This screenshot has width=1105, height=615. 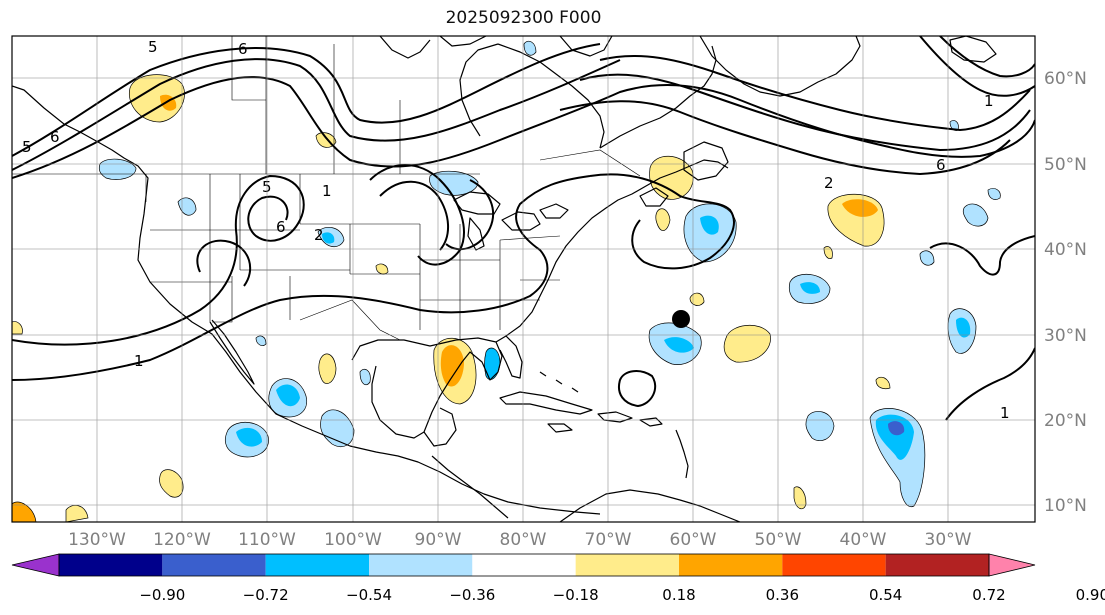 What do you see at coordinates (1065, 250) in the screenshot?
I see `lat-label: 40°N` at bounding box center [1065, 250].